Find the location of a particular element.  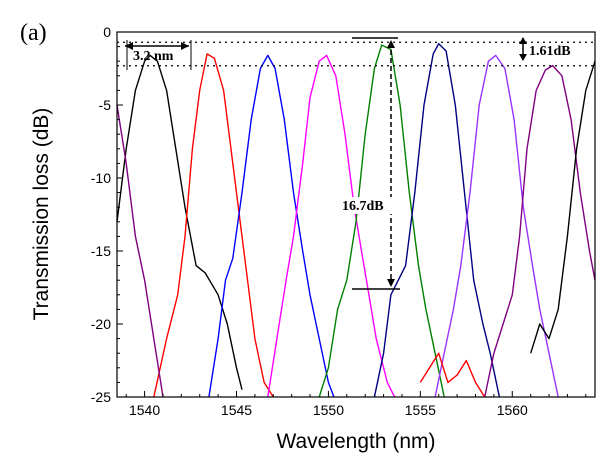

y-axis-ticks: 0 -5 -10 -15 -20 -25 is located at coordinates (107, 214).